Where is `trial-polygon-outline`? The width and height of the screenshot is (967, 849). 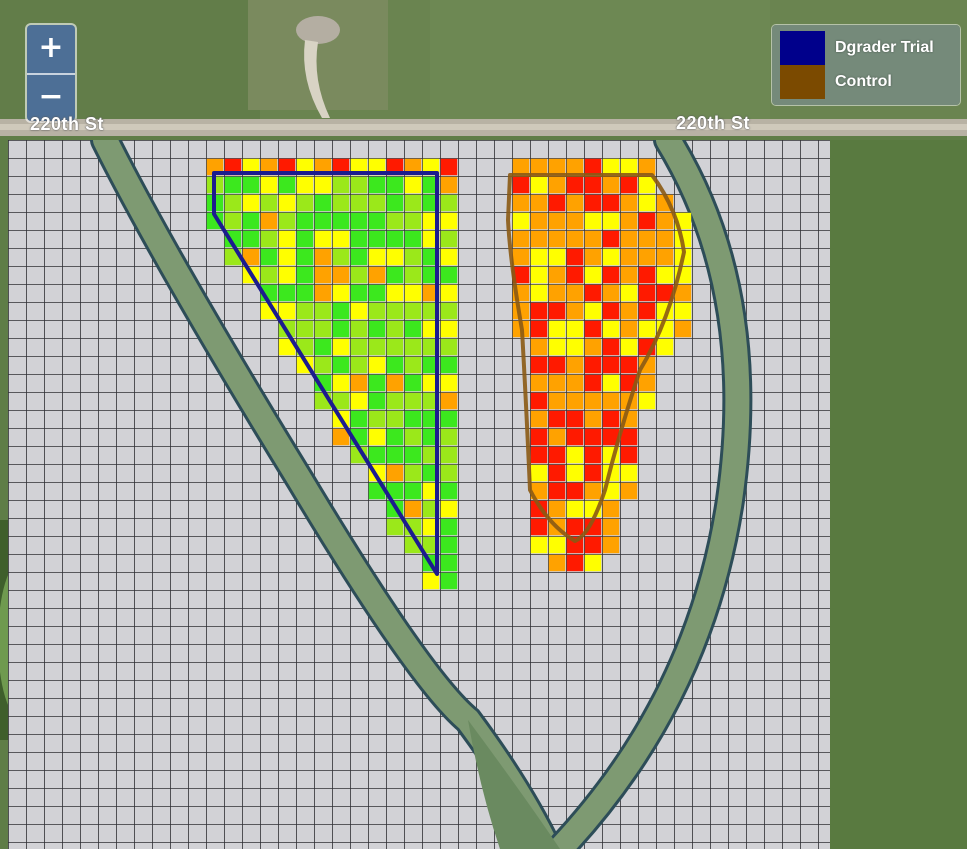
trial-polygon-outline is located at coordinates (325, 373).